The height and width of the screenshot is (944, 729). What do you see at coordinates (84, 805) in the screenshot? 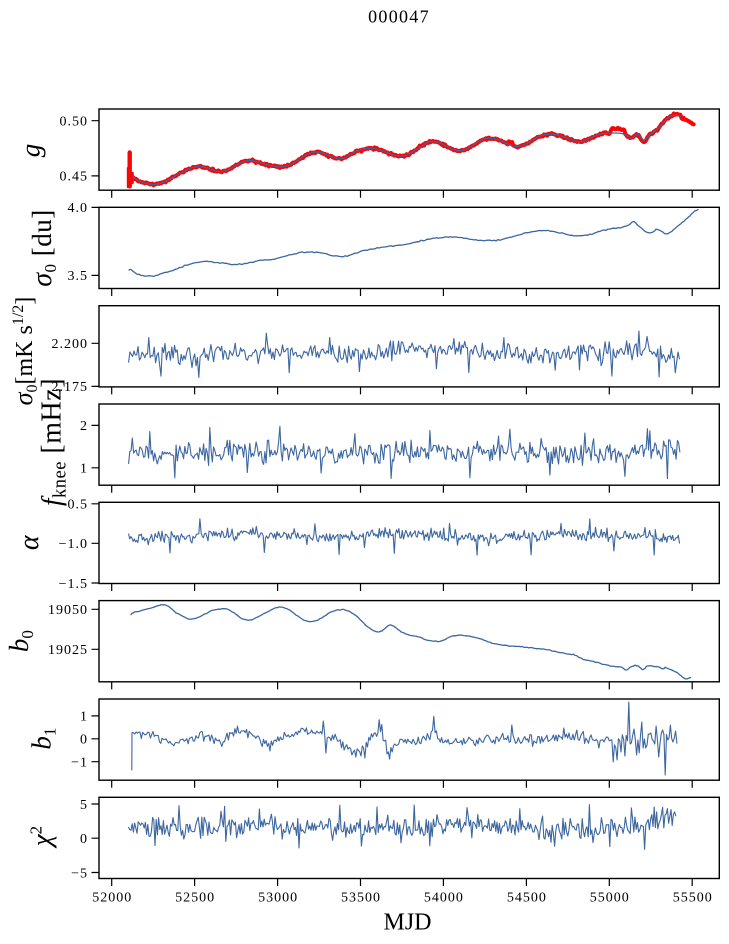
I see `svg-text: 5` at bounding box center [84, 805].